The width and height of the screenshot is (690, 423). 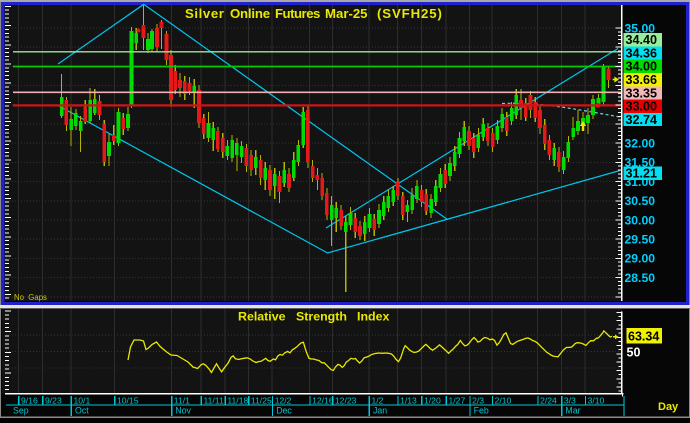 I want to click on svg-text: 35.00, so click(x=640, y=28).